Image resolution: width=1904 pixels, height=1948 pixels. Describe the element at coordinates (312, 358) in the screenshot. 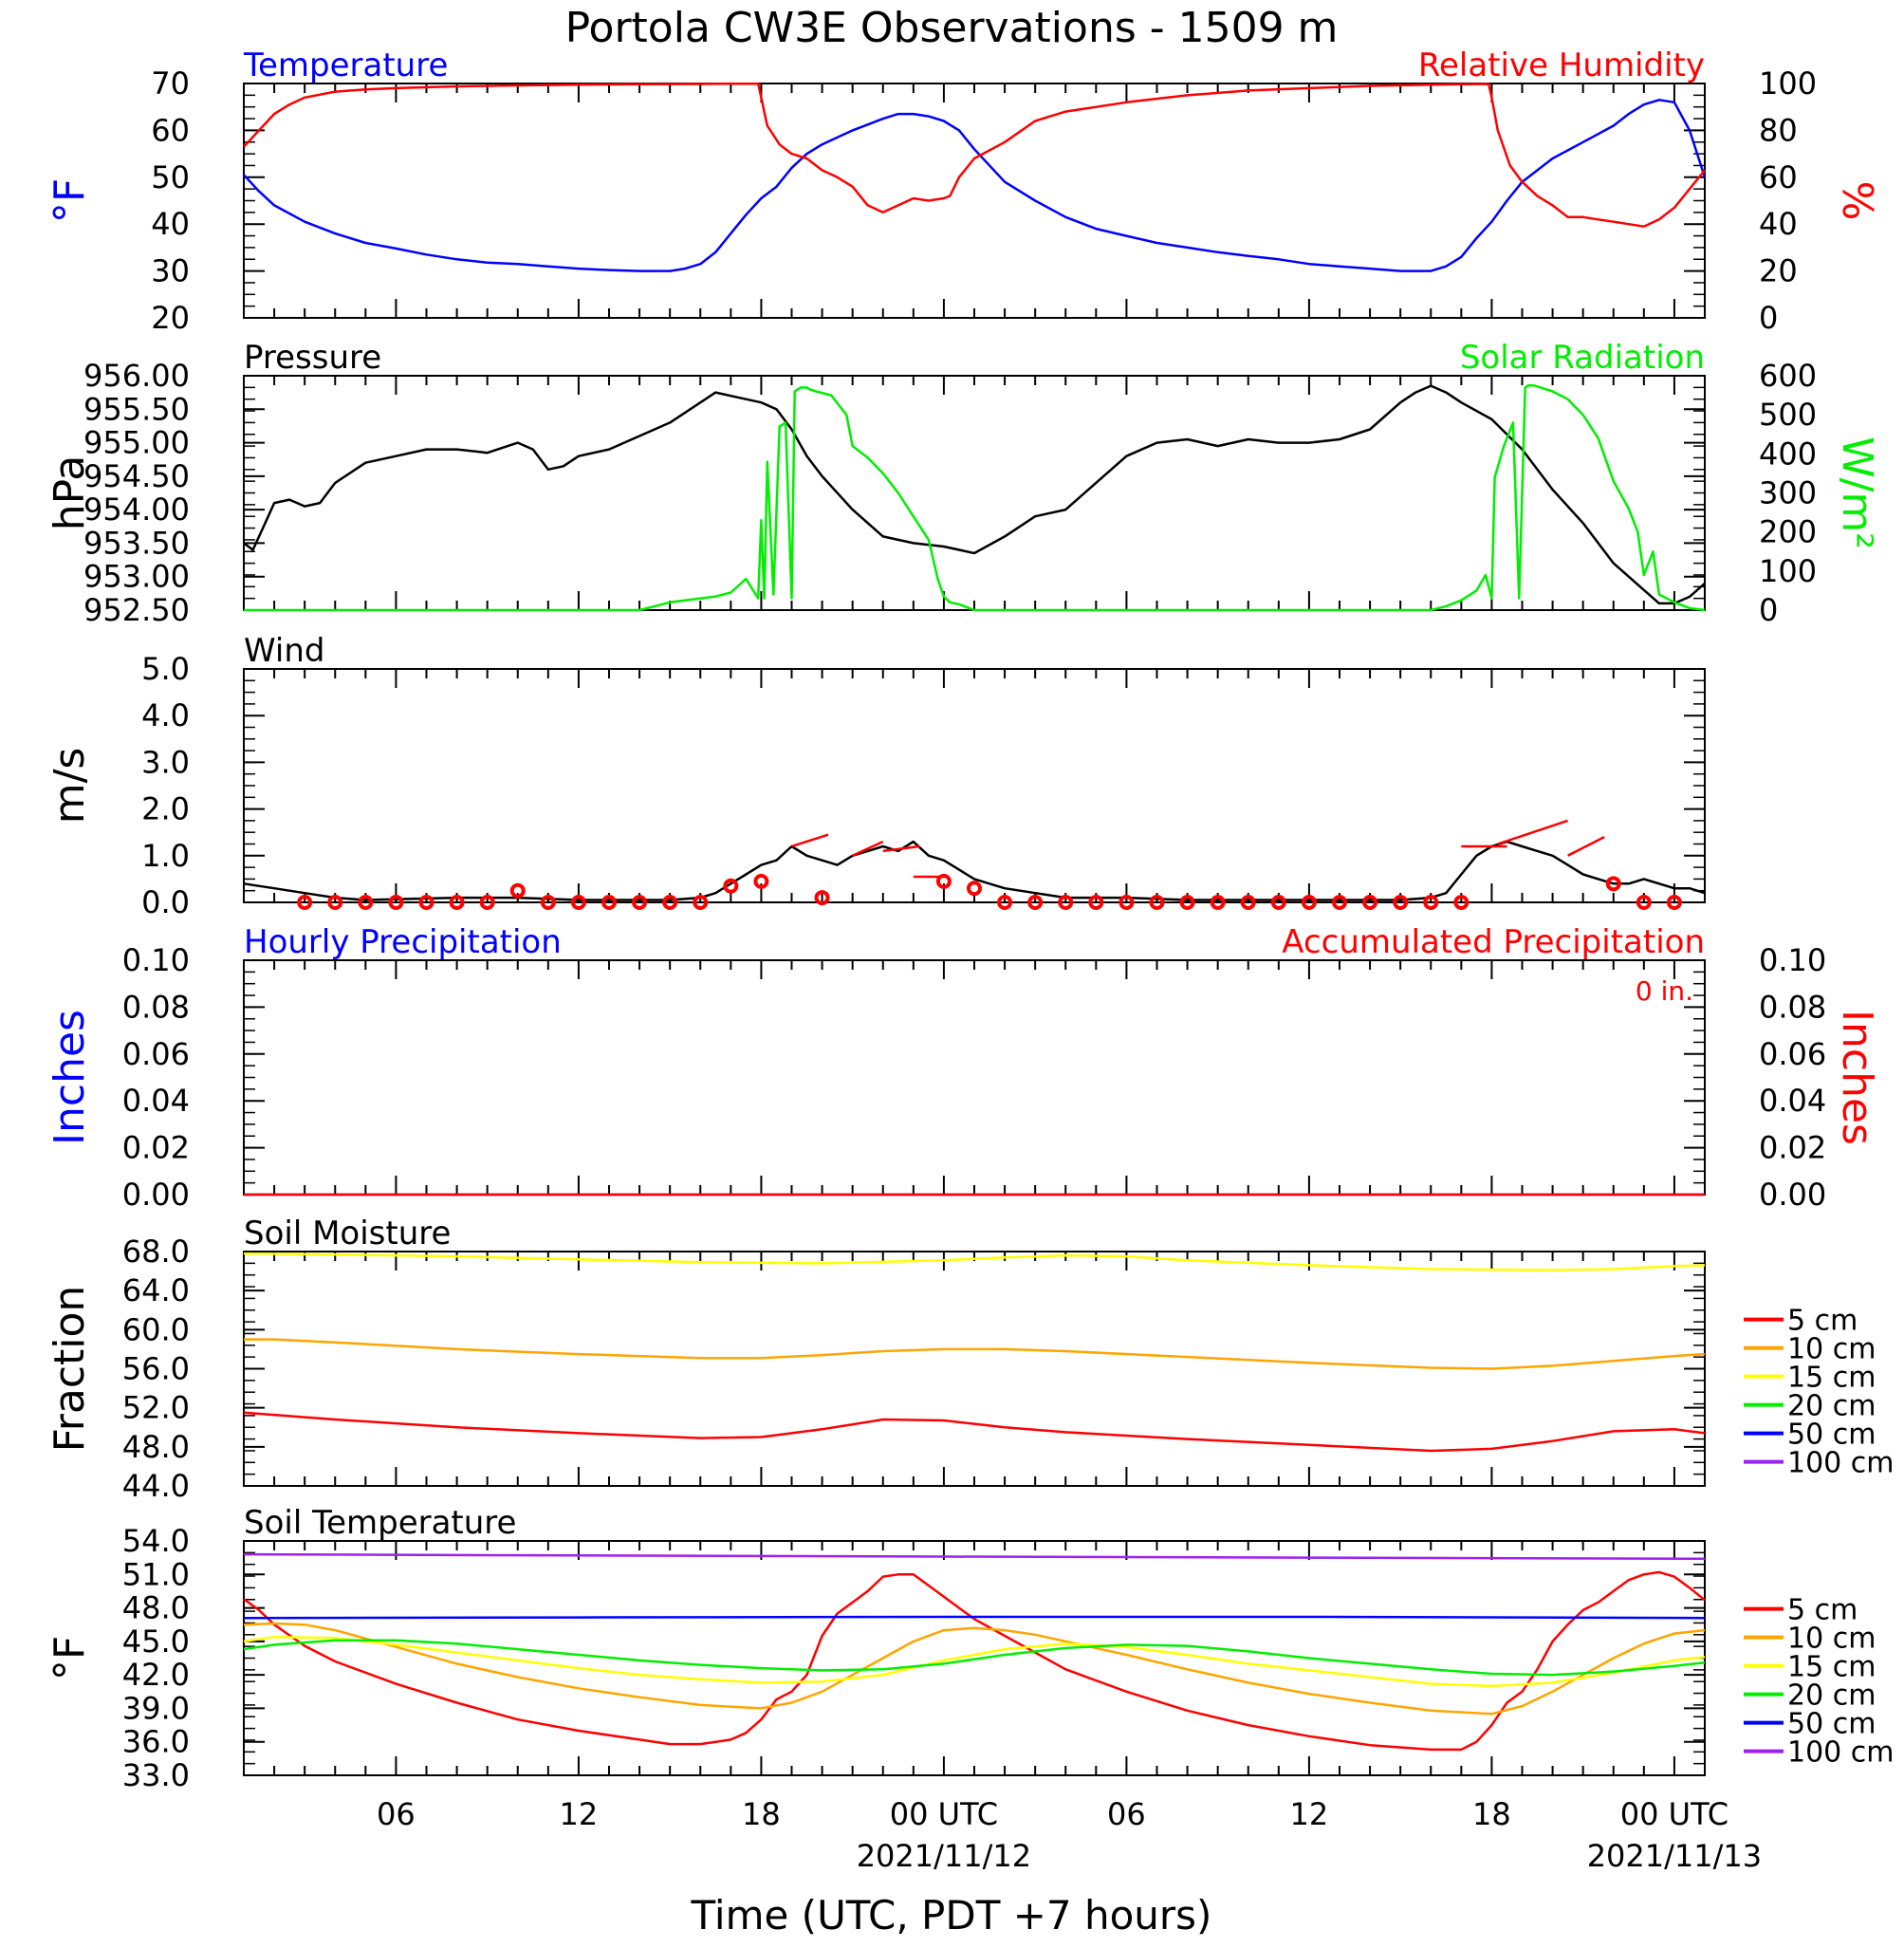

I see `panel-left-title: Pressure` at that location.